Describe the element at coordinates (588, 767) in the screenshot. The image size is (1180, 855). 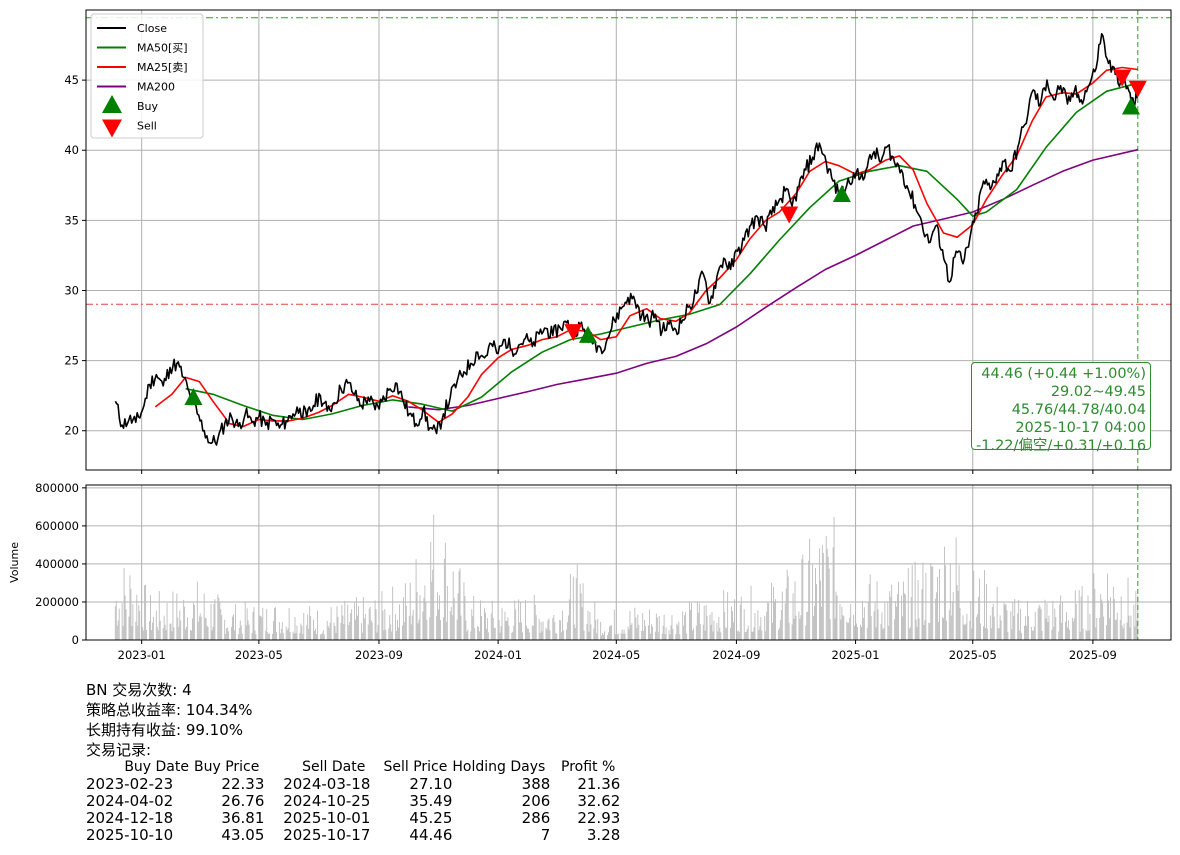
I see `col-profit: Profit %` at that location.